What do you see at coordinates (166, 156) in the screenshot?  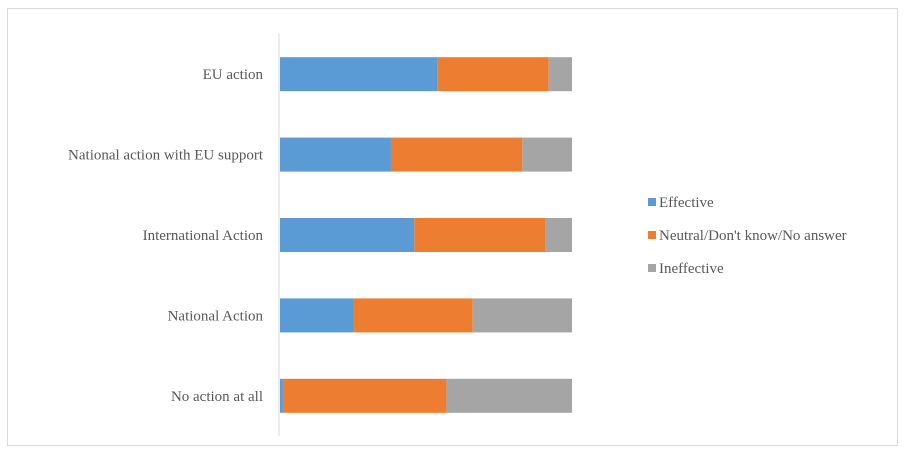 I see `category-label: National action with EU support` at bounding box center [166, 156].